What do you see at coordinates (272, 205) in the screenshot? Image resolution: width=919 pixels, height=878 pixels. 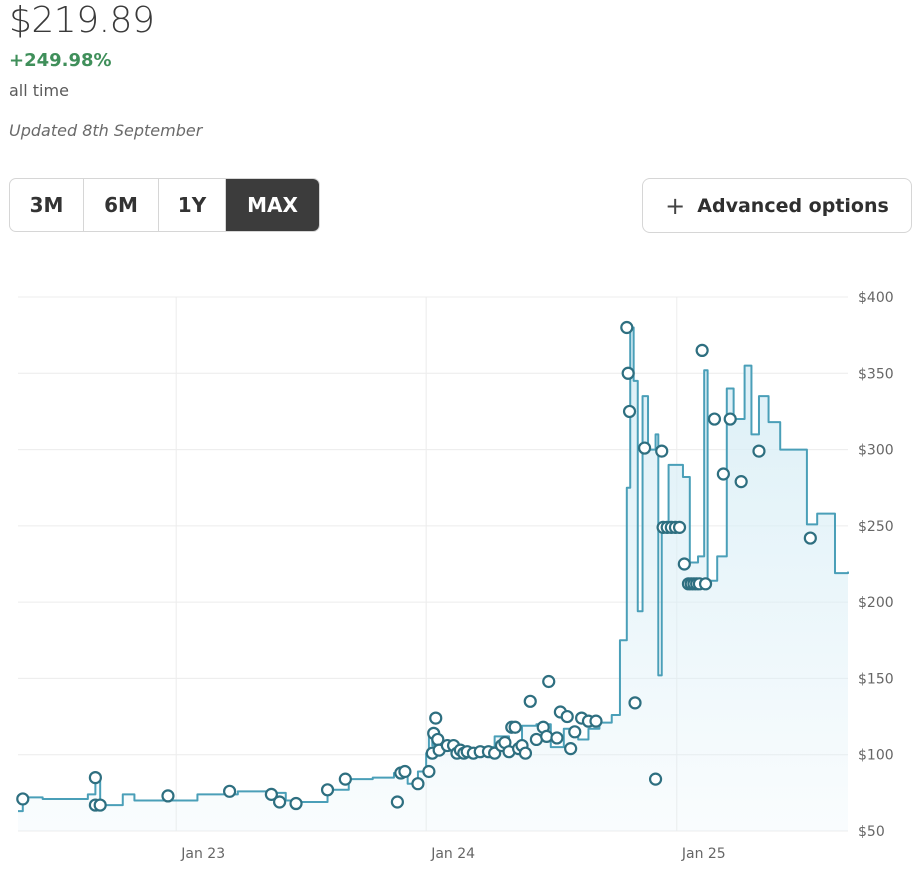 I see `range-max-button: MAX` at bounding box center [272, 205].